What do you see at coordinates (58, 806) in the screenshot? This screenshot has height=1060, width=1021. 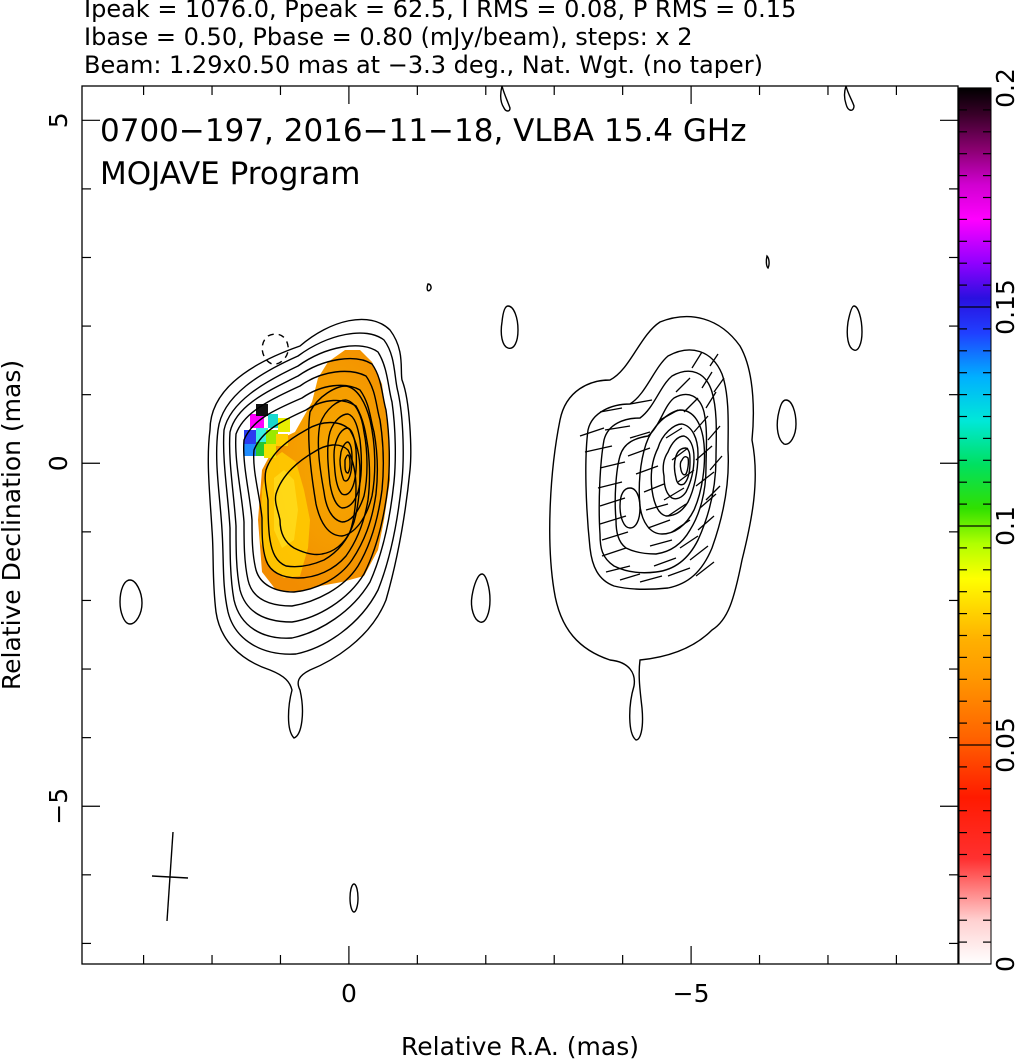 I see `y-tick-label: −5` at bounding box center [58, 806].